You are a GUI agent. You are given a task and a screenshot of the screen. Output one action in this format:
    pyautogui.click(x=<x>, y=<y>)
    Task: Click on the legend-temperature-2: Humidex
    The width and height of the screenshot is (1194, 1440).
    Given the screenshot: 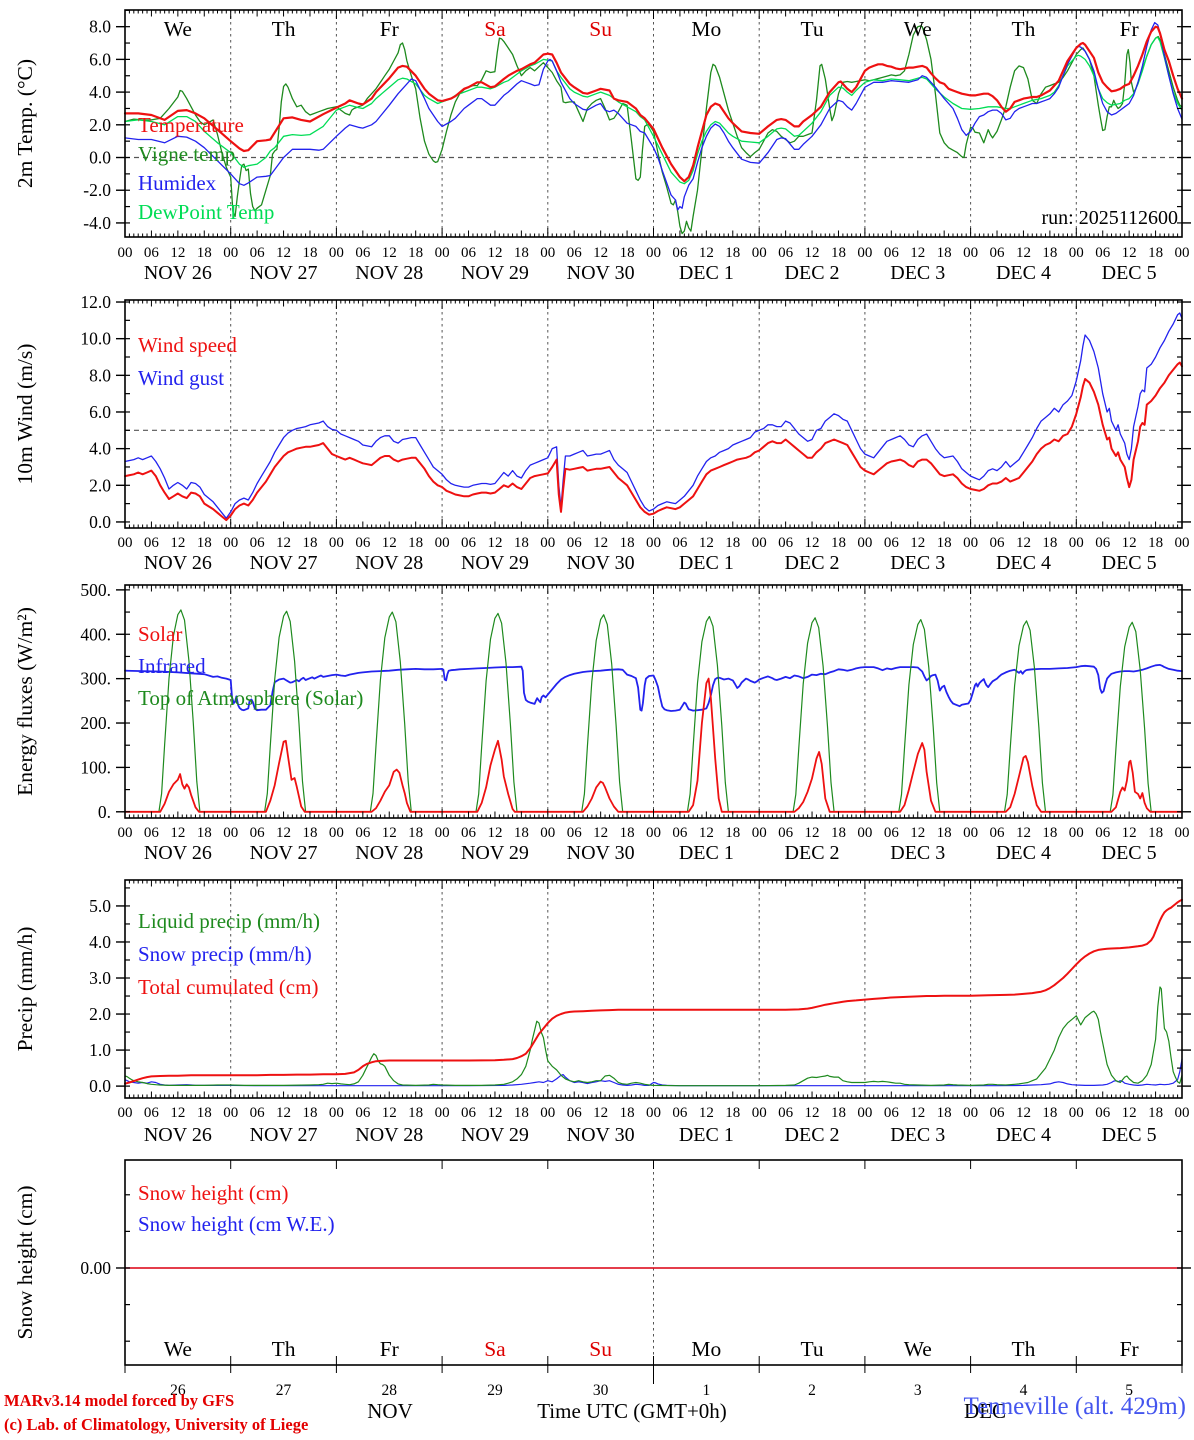 What is the action you would take?
    pyautogui.click(x=177, y=183)
    